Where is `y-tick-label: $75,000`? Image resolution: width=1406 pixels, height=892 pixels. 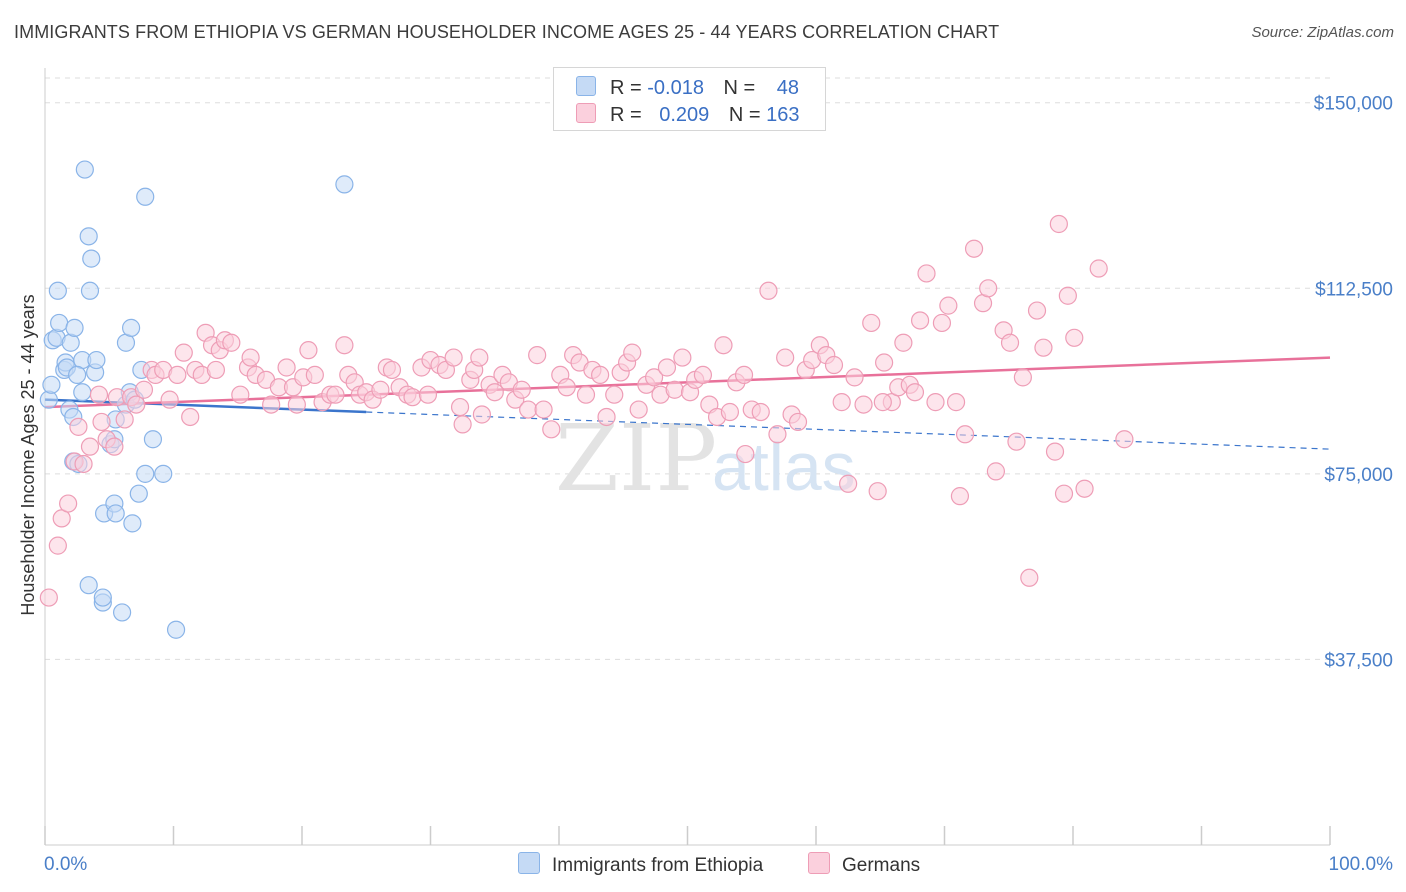 y-tick-label: $75,000 is located at coordinates (1358, 475).